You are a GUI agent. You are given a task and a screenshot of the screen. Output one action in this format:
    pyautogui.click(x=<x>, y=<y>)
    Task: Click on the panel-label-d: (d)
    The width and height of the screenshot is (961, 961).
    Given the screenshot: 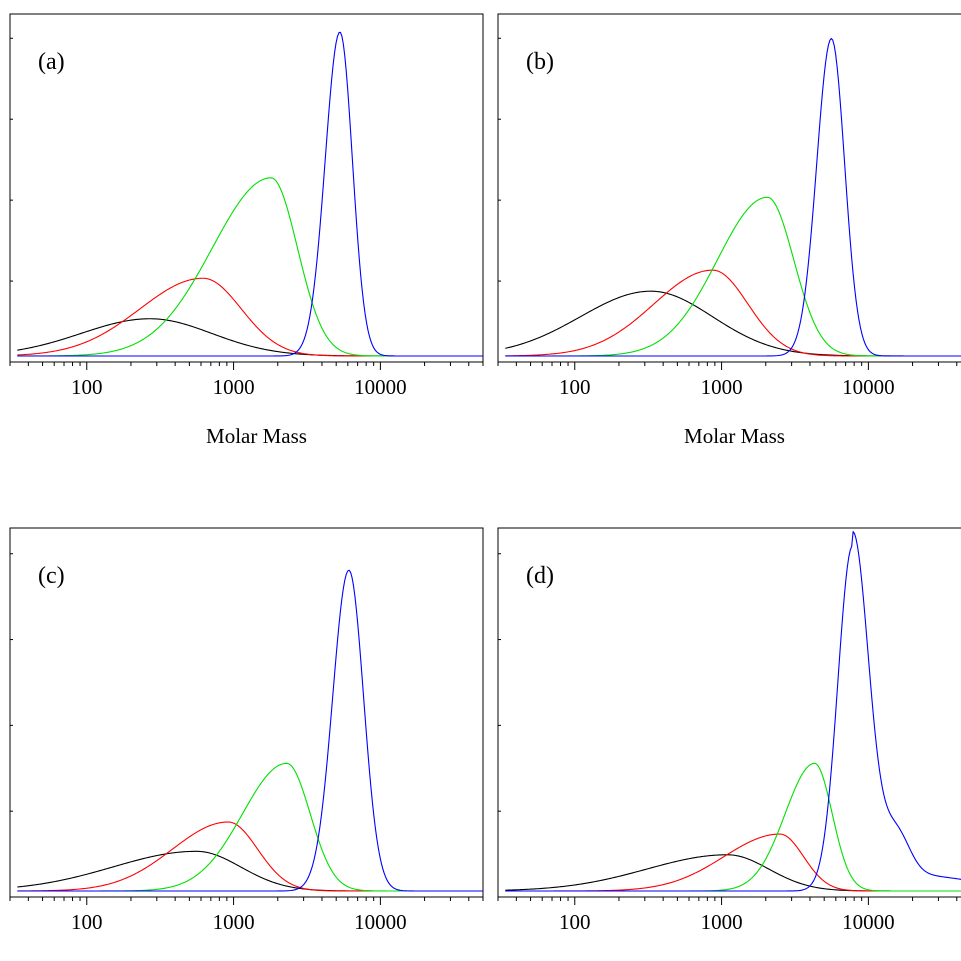 What is the action you would take?
    pyautogui.click(x=540, y=576)
    